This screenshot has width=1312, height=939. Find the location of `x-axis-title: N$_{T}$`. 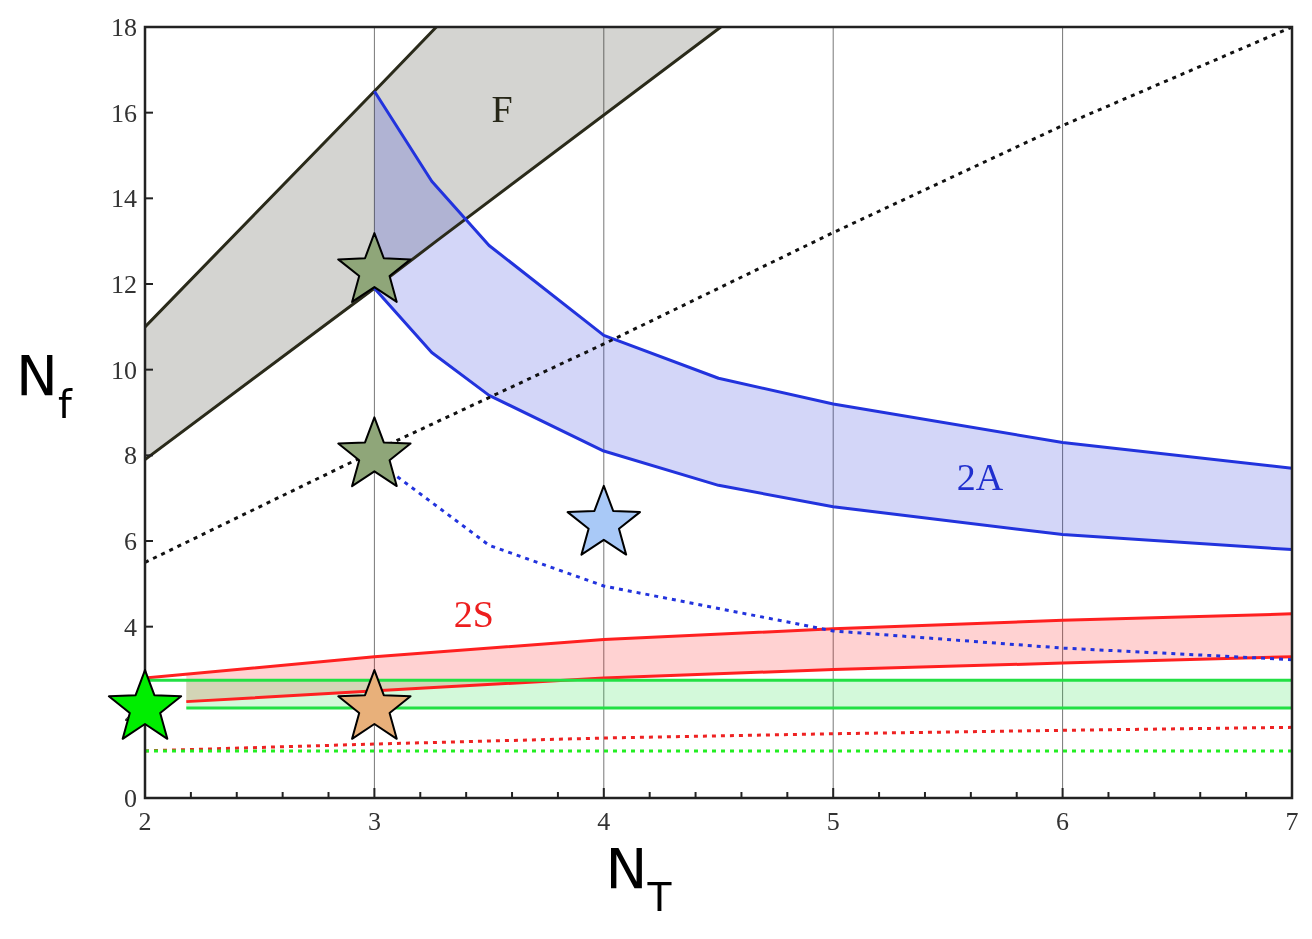

x-axis-title: N$_{T}$ is located at coordinates (639, 878).